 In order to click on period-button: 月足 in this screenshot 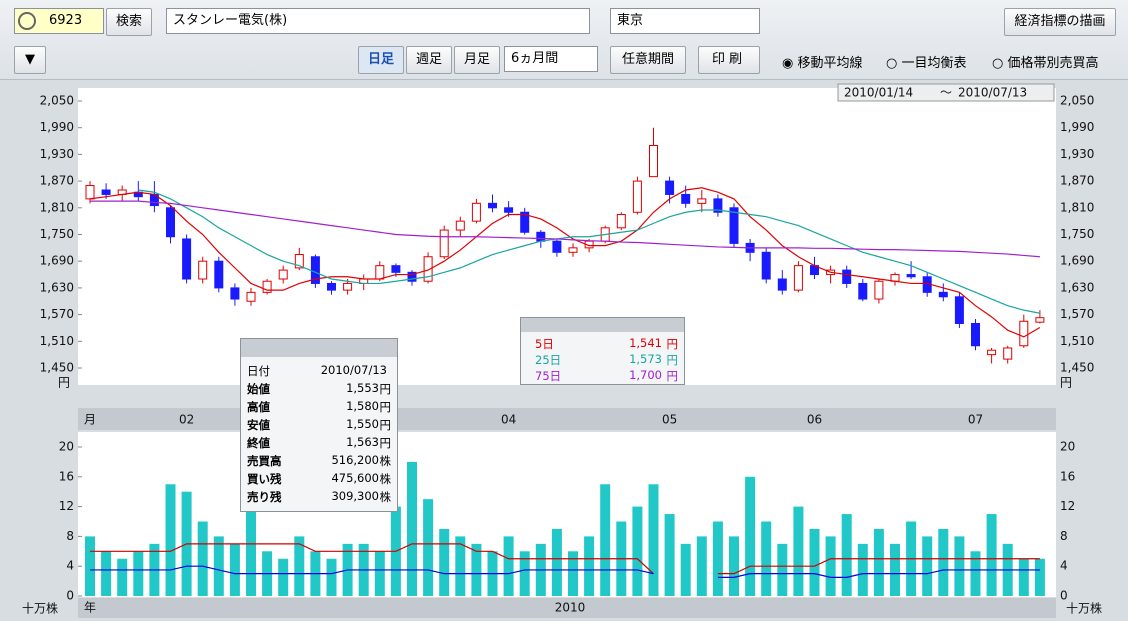, I will do `click(477, 60)`.